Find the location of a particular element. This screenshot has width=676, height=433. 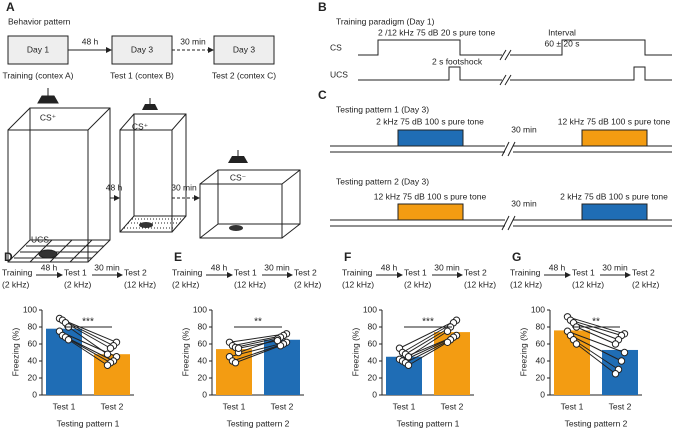

panel-letter: D is located at coordinates (8, 257).